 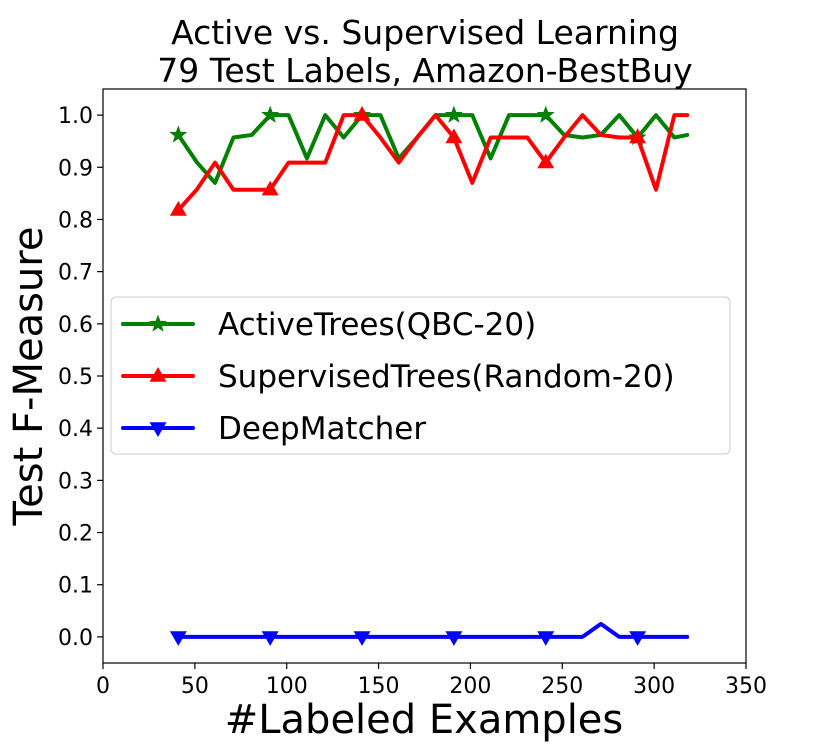 What do you see at coordinates (431, 681) in the screenshot?
I see `x-axis-ticks: 0 50 100 150 200 250 300 350` at bounding box center [431, 681].